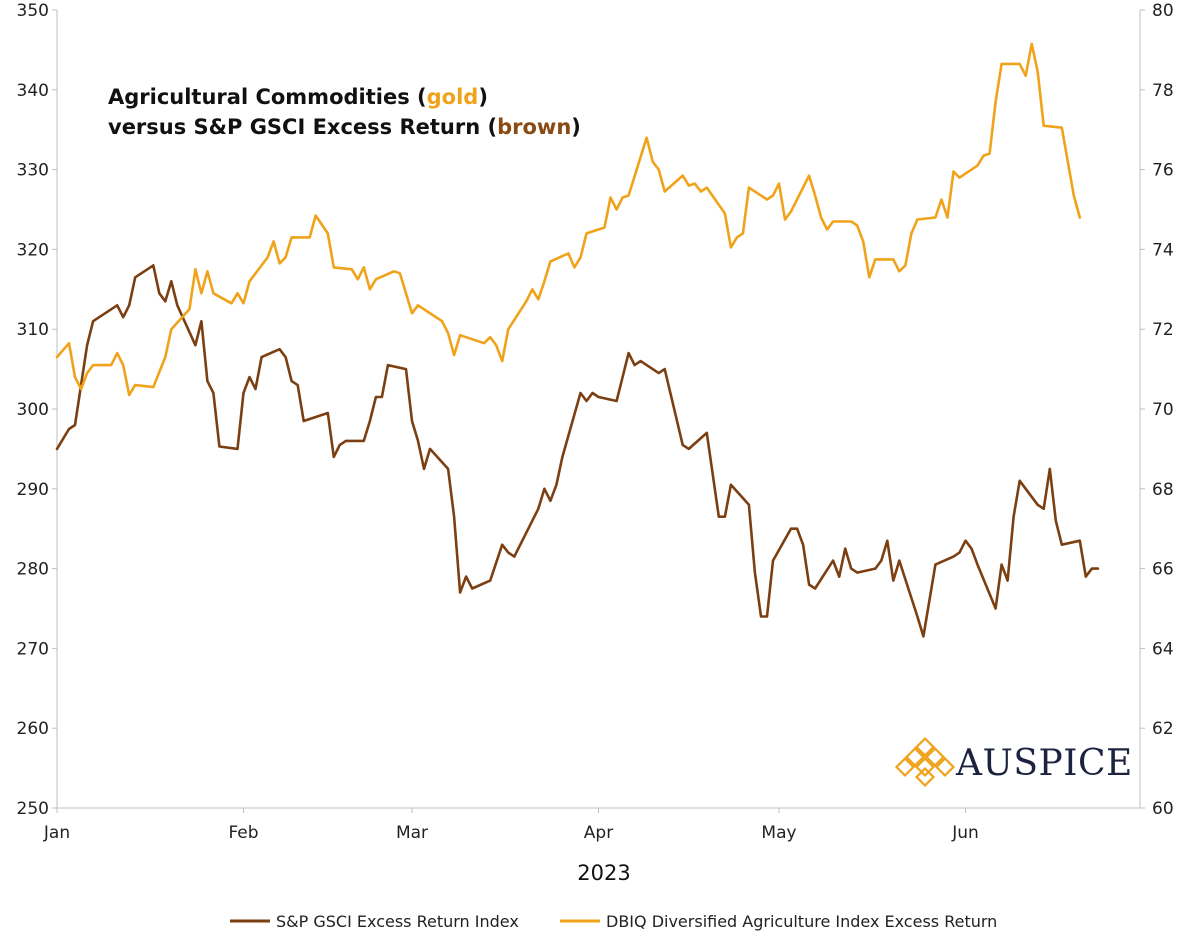 The width and height of the screenshot is (1187, 937). I want to click on right-tick-label: 70, so click(1163, 410).